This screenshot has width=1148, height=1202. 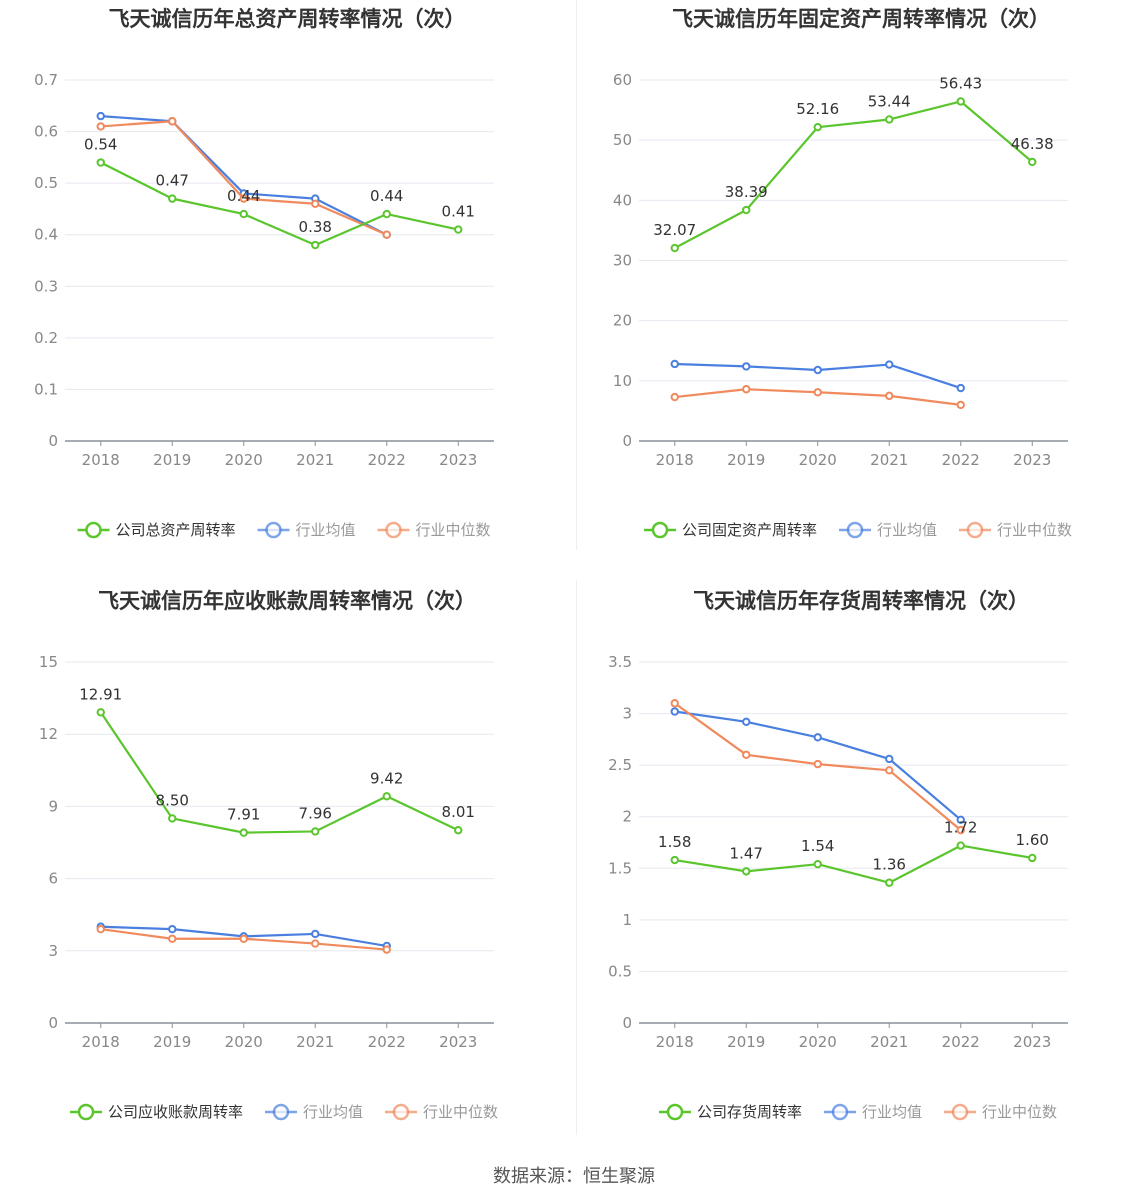 I want to click on chart3-ytick-label: 3, so click(x=53, y=951).